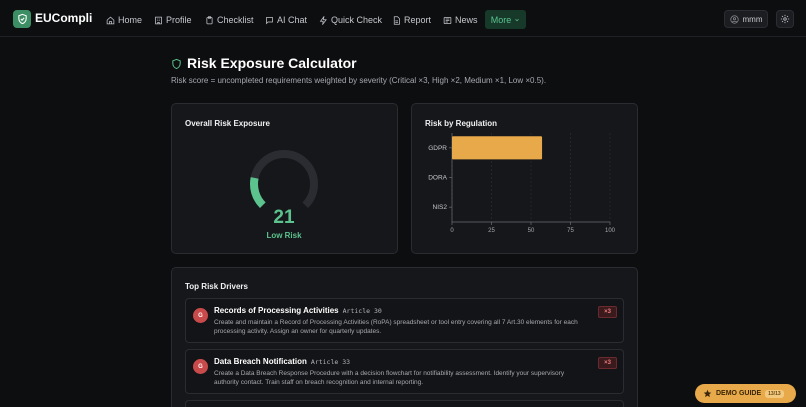 This screenshot has width=806, height=407. Describe the element at coordinates (437, 148) in the screenshot. I see `y-tick-label: GDPR` at that location.